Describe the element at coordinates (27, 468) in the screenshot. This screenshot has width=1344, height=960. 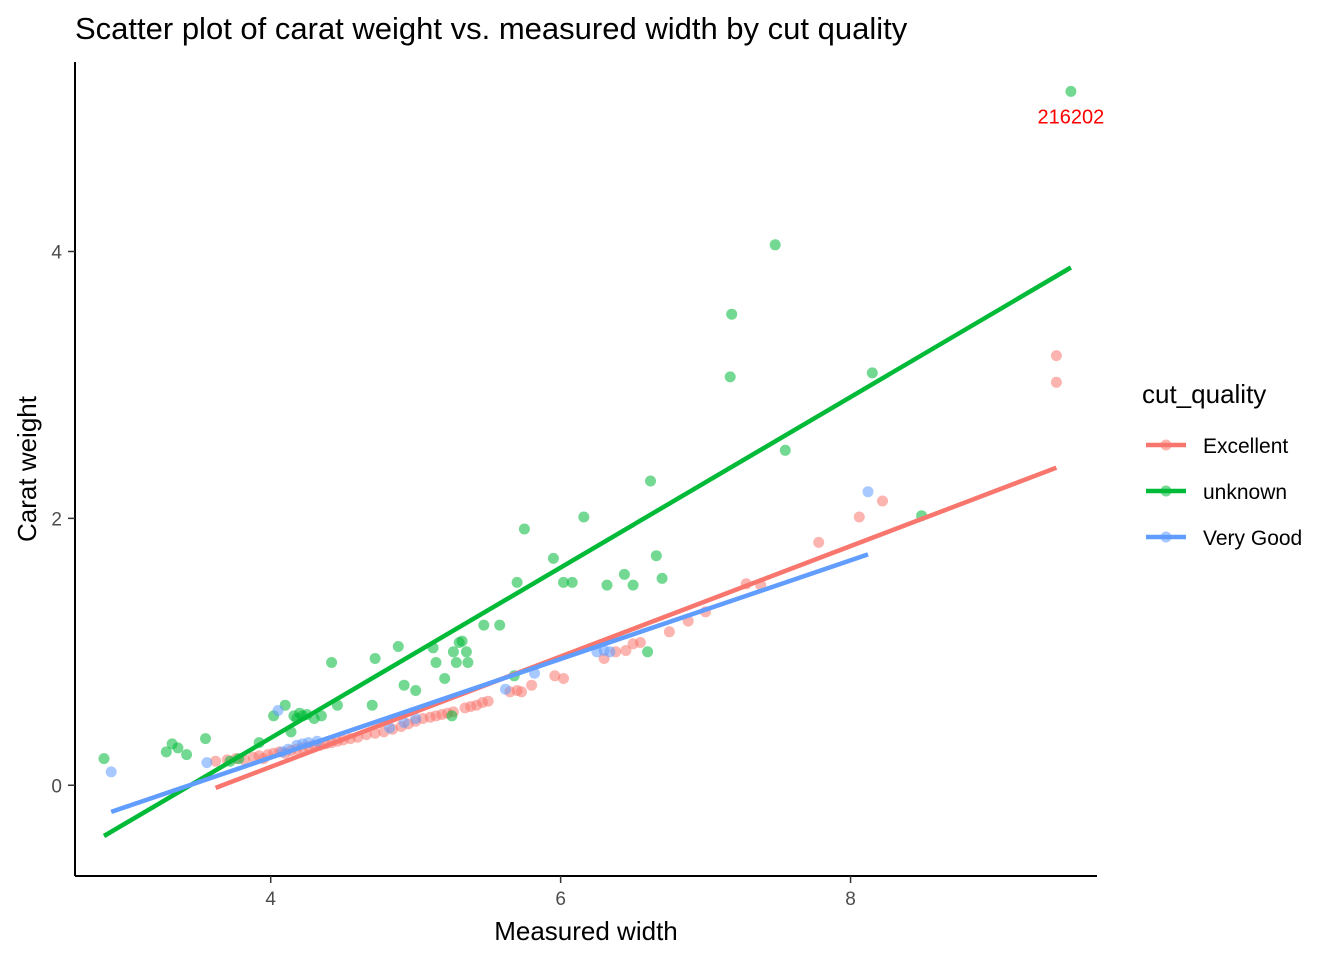
I see `y-axis-title: Carat weight` at that location.